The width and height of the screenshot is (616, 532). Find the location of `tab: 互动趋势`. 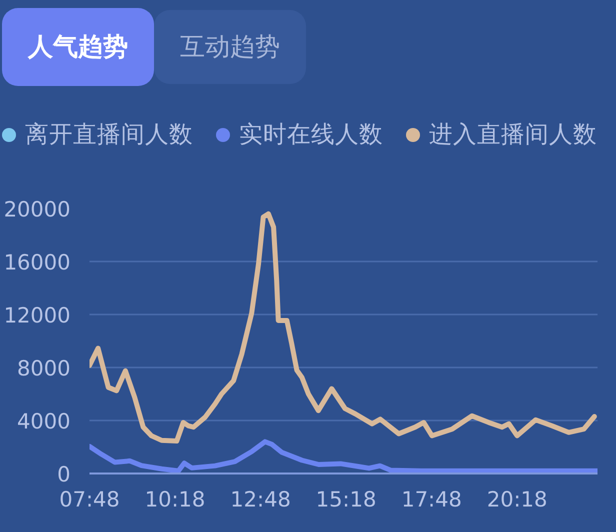

tab: 互动趋势 is located at coordinates (230, 47).